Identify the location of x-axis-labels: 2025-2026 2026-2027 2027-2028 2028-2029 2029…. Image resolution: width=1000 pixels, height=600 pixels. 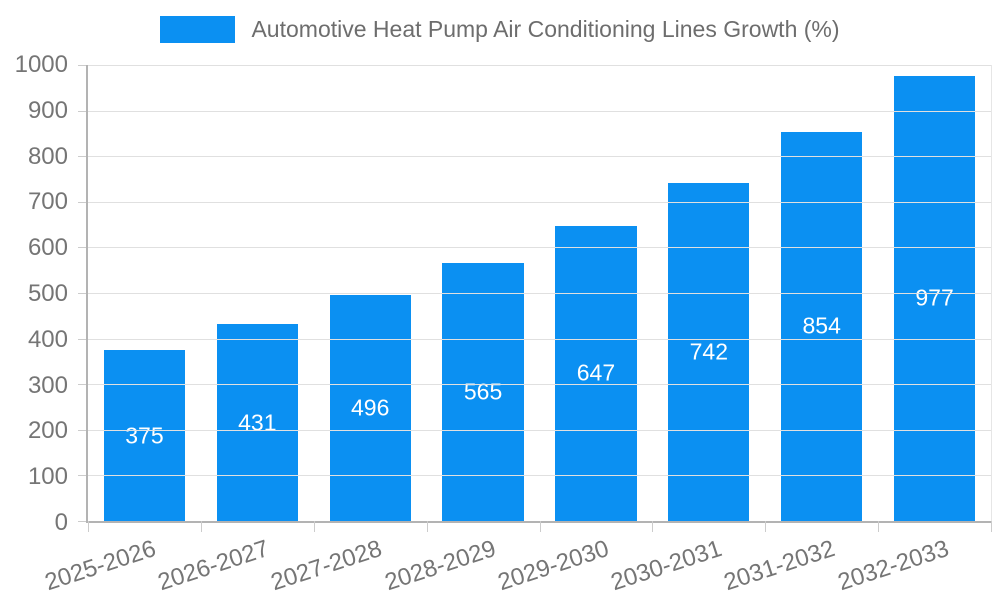
(516, 566).